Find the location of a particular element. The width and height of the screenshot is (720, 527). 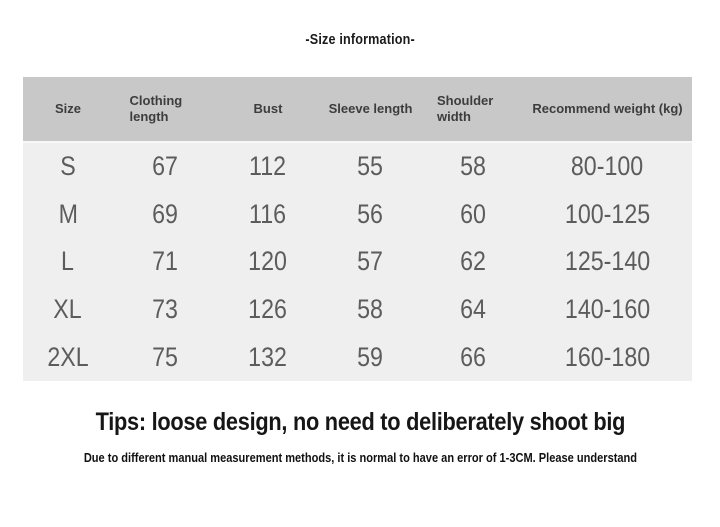

cell-value: L is located at coordinates (68, 261).